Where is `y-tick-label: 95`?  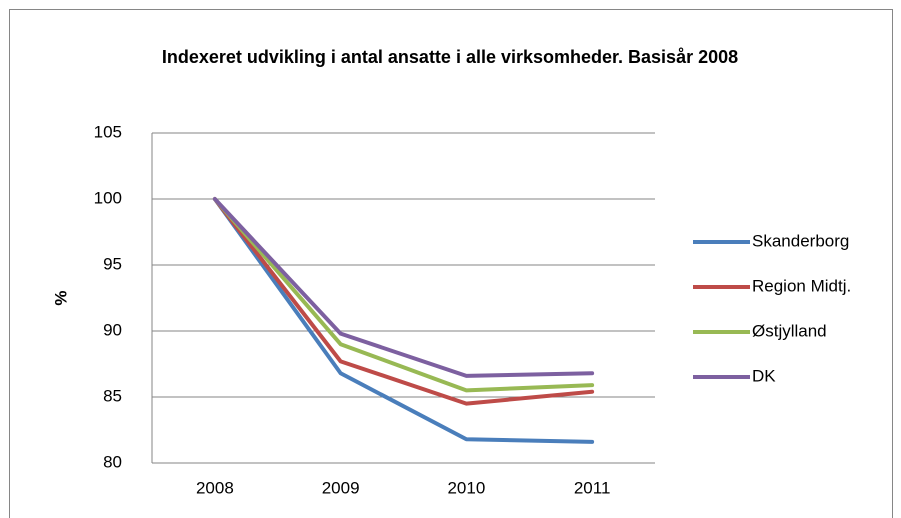 y-tick-label: 95 is located at coordinates (112, 263).